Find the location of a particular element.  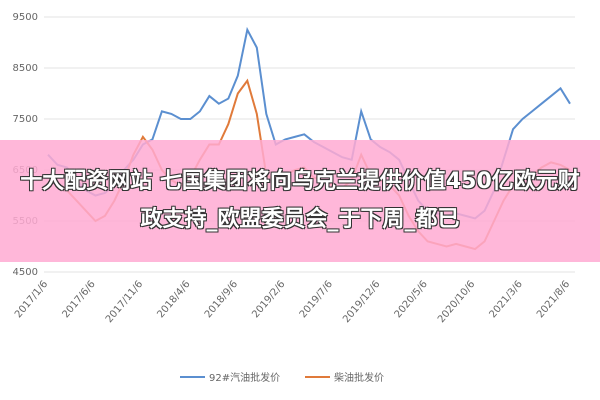

x-tick-label: 2020/10/6 is located at coordinates (456, 302).